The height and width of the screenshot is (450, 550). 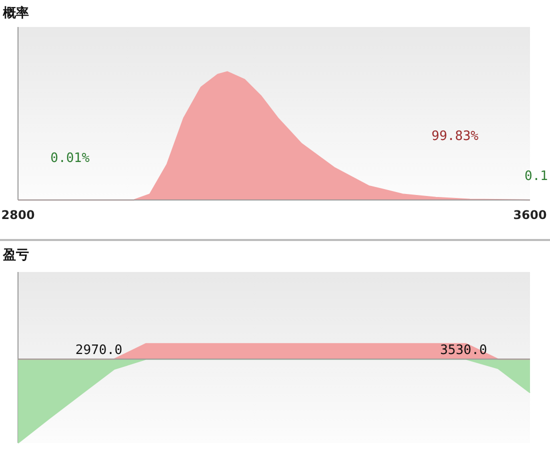 What do you see at coordinates (536, 176) in the screenshot?
I see `annotation: 0.1` at bounding box center [536, 176].